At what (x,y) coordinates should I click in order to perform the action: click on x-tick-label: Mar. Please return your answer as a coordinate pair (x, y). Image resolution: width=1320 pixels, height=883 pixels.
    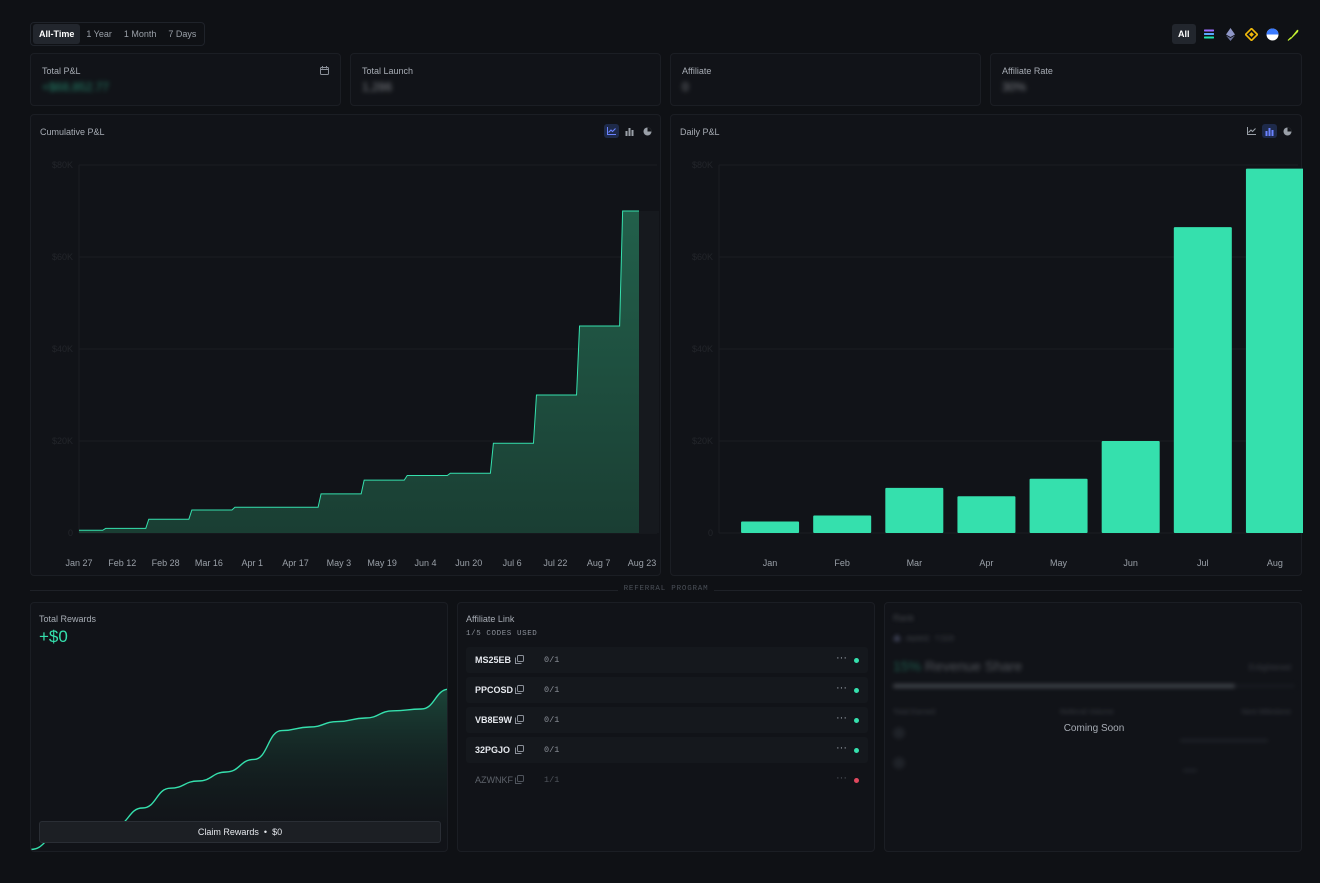
    Looking at the image, I should click on (915, 563).